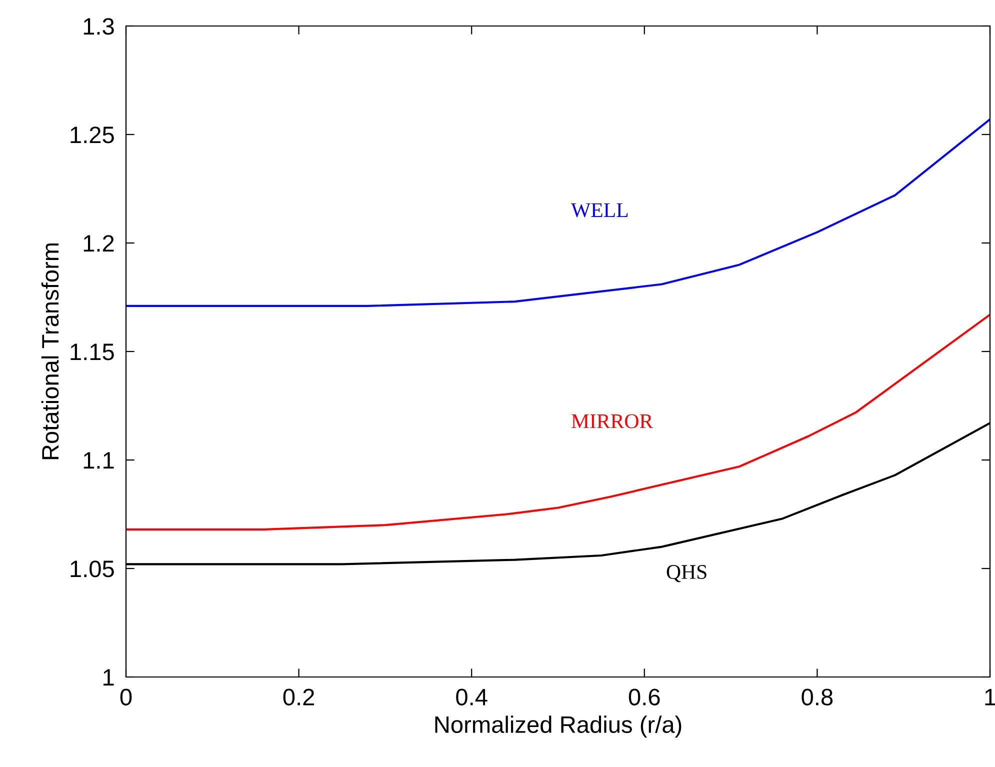 The image size is (995, 767). I want to click on y-tick-label: 1.05, so click(92, 569).